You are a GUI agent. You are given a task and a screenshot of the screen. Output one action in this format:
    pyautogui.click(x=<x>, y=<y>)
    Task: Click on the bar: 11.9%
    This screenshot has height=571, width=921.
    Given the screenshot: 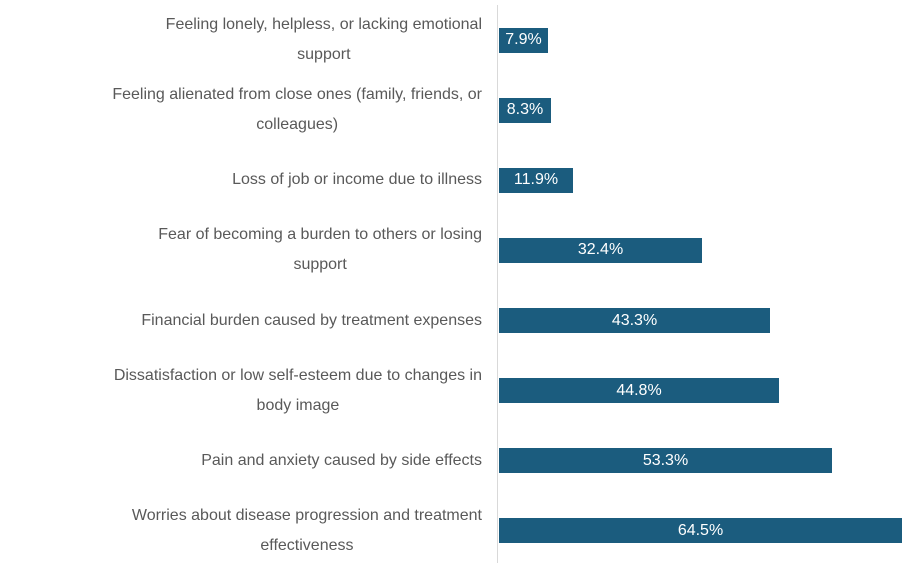 What is the action you would take?
    pyautogui.click(x=536, y=180)
    